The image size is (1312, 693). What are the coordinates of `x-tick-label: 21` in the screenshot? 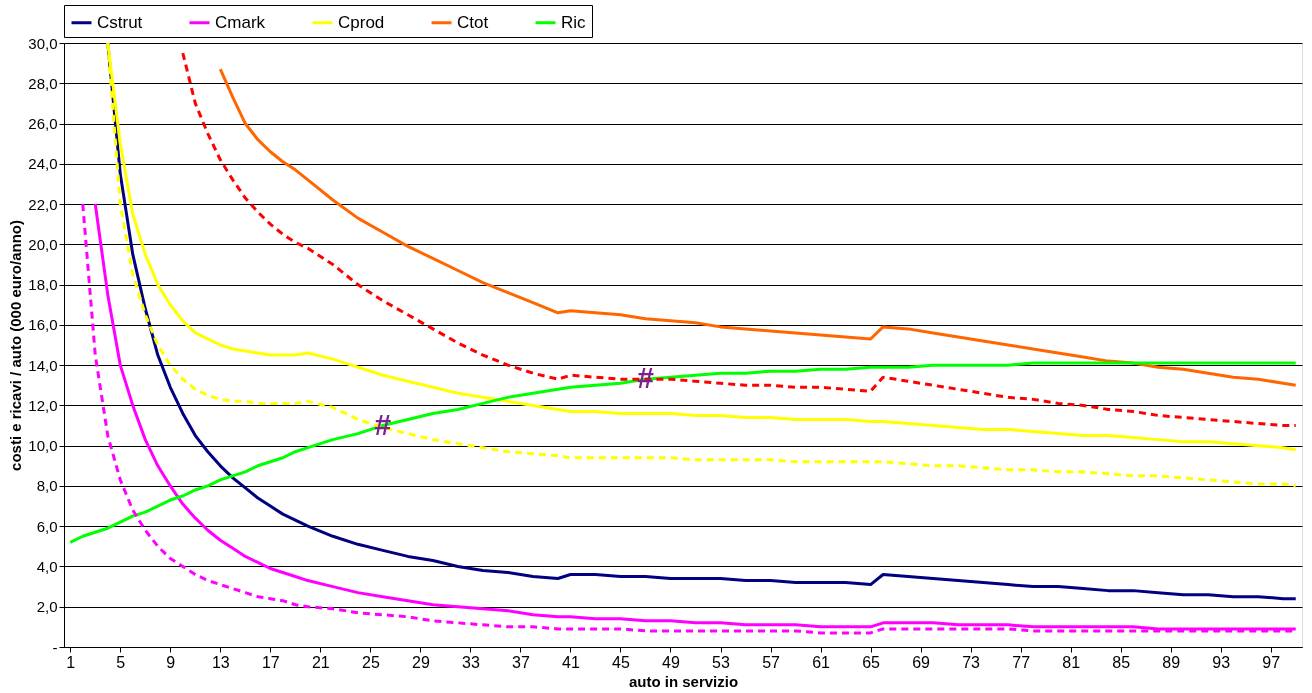 It's located at (320, 662).